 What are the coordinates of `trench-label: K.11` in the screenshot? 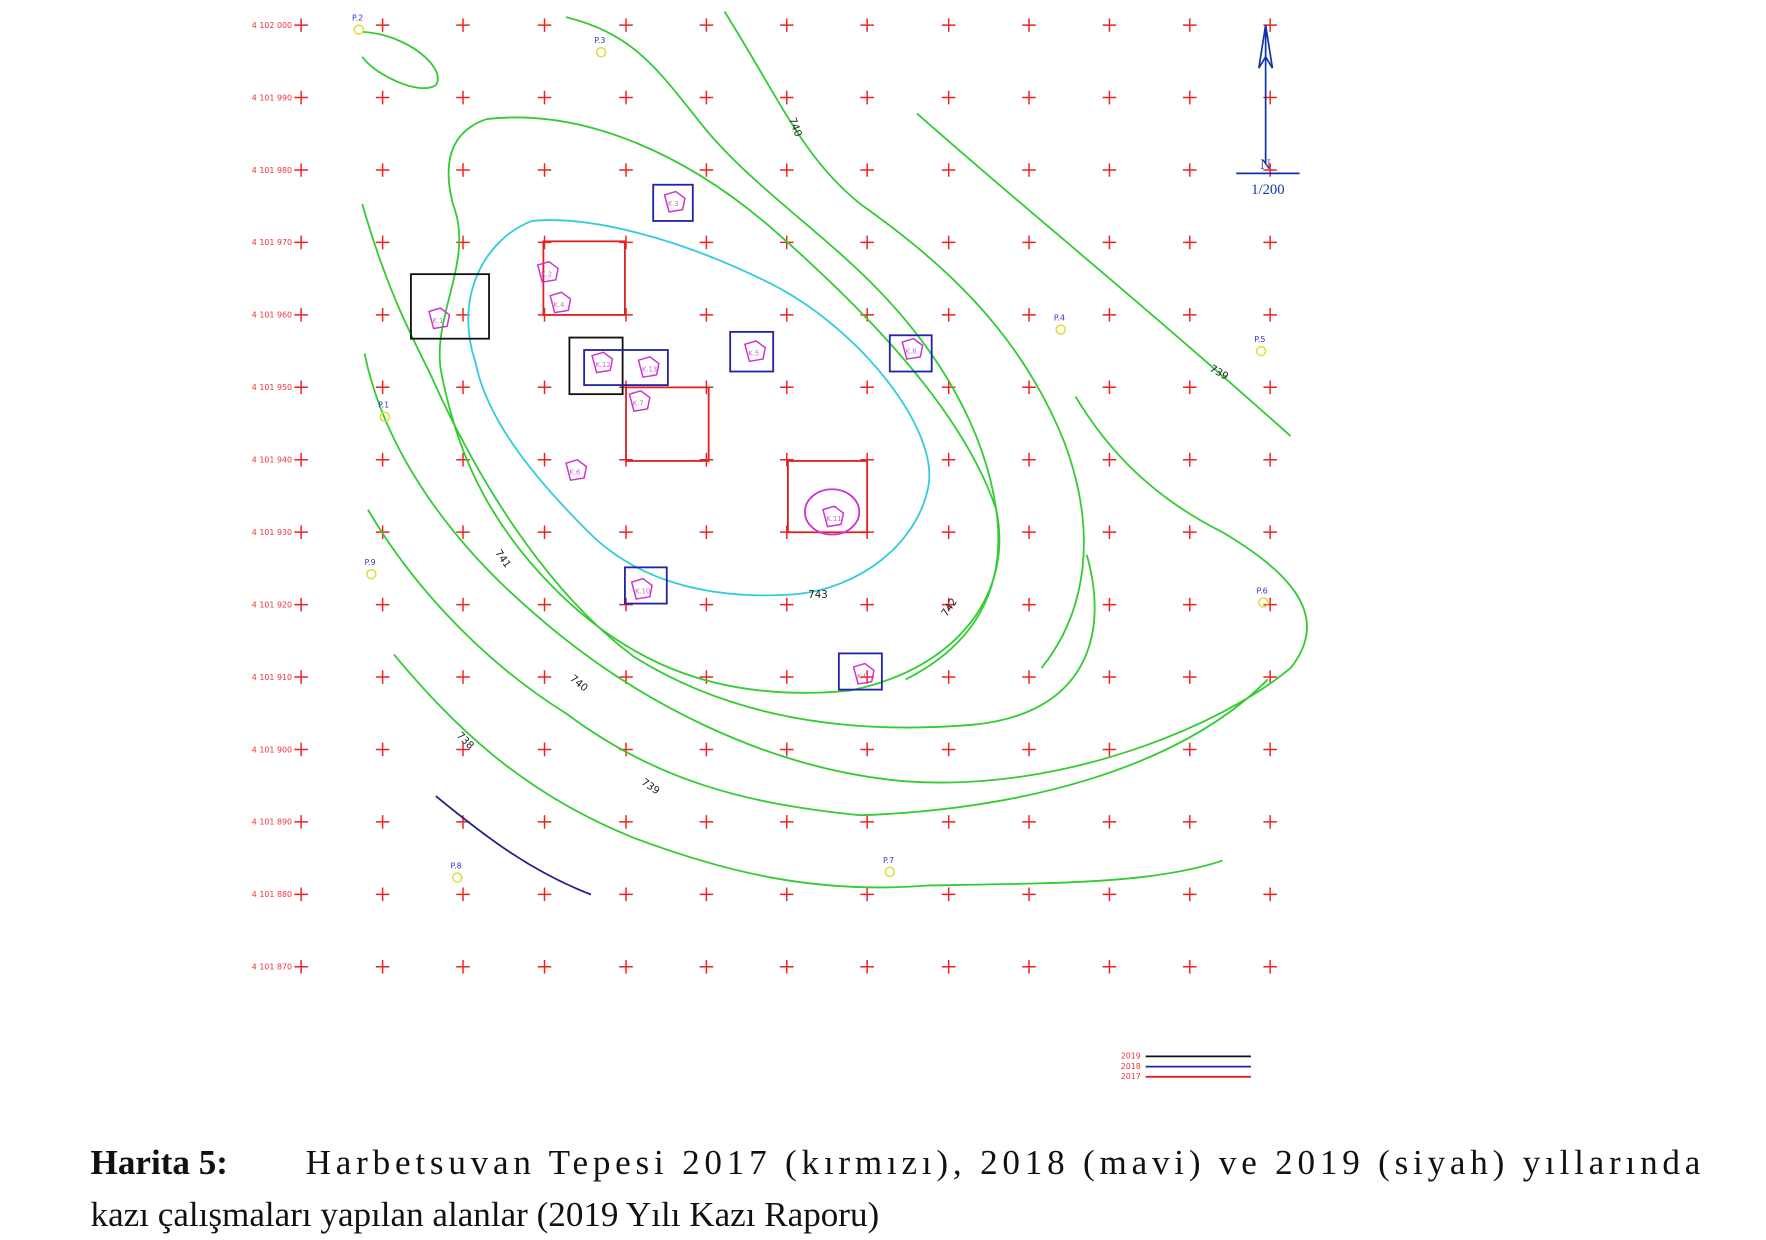 It's located at (833, 519).